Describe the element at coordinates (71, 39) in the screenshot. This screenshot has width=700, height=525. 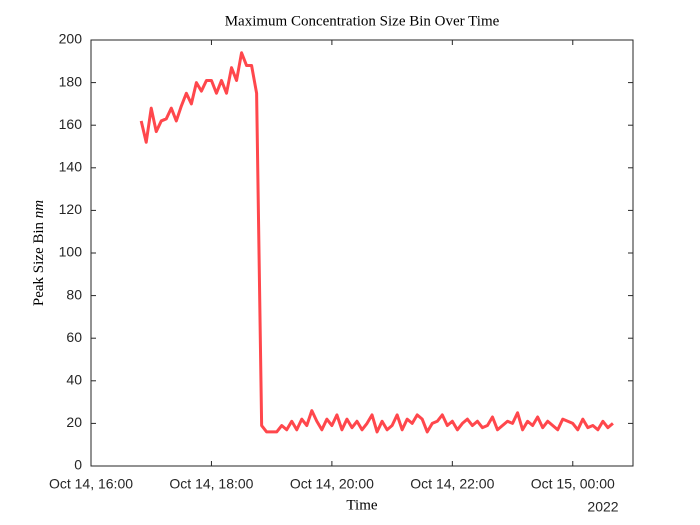
I see `y-tick-label: 200` at that location.